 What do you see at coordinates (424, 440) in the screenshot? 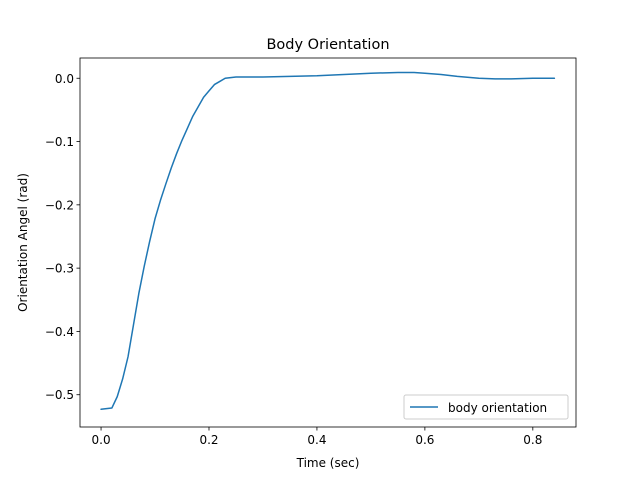
I see `x-tick-label: 0.6` at bounding box center [424, 440].